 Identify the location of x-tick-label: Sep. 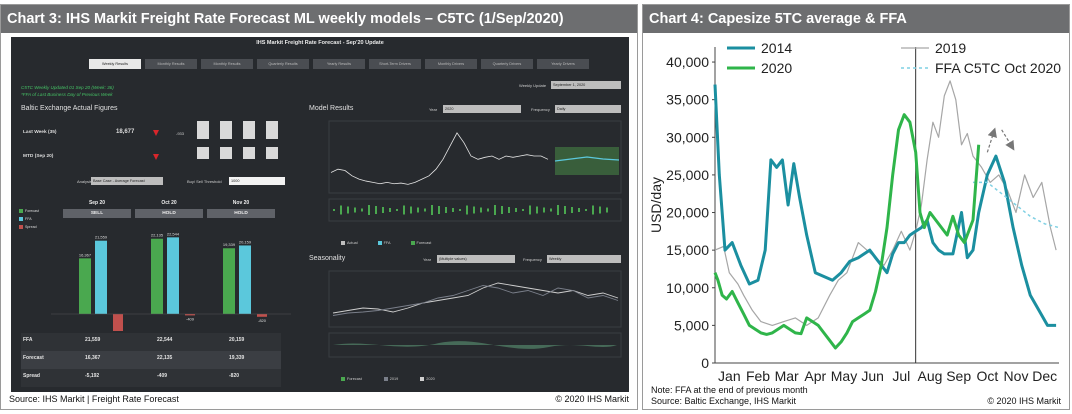
(958, 376).